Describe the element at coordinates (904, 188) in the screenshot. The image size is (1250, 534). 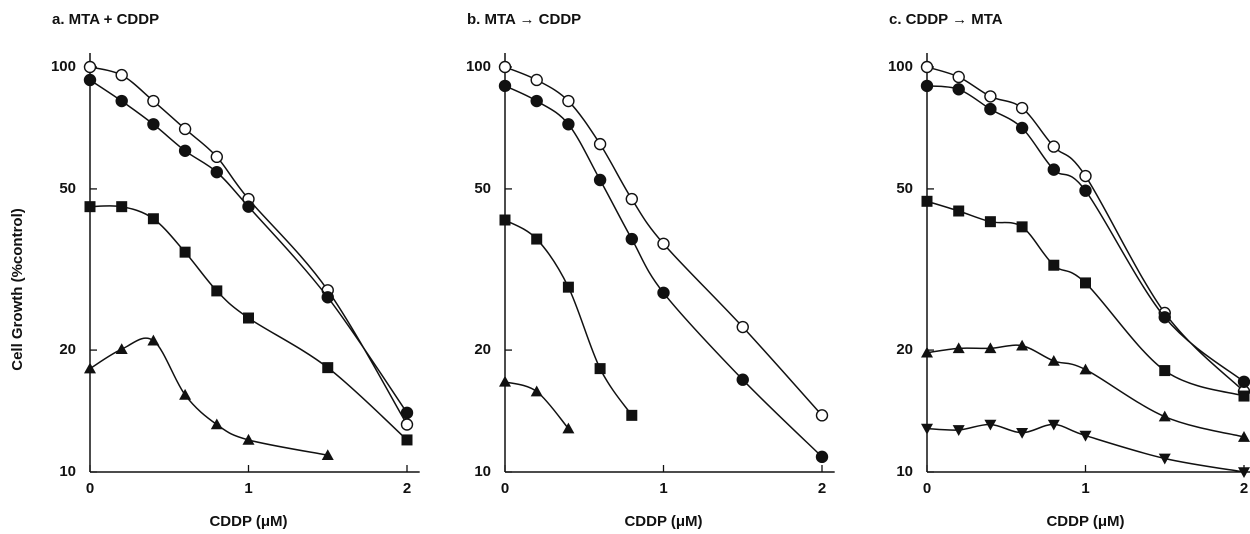
I see `y-tick-label: 50` at that location.